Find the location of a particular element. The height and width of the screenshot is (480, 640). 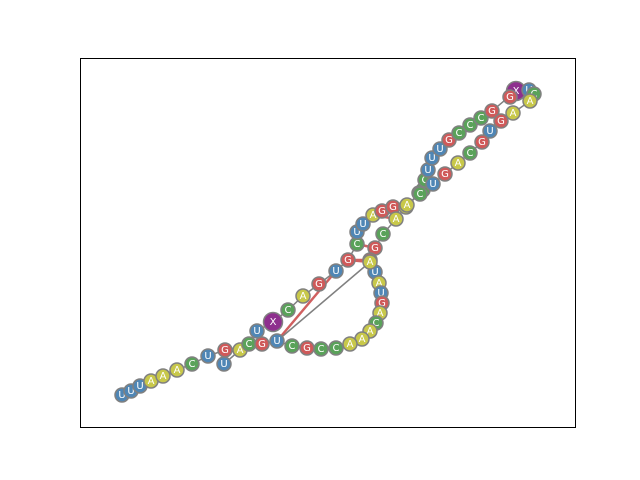

nucleotide-35: C is located at coordinates (459, 133).